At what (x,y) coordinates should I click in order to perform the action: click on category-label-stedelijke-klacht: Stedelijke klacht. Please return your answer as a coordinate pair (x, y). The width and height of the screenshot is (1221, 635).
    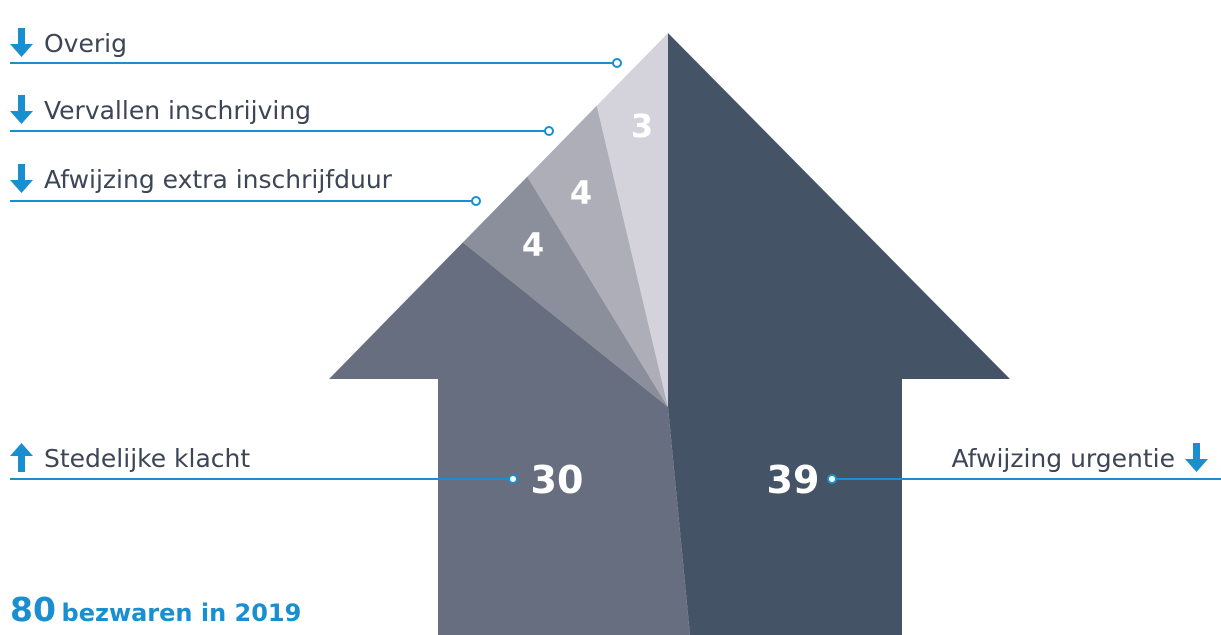
    Looking at the image, I should click on (147, 458).